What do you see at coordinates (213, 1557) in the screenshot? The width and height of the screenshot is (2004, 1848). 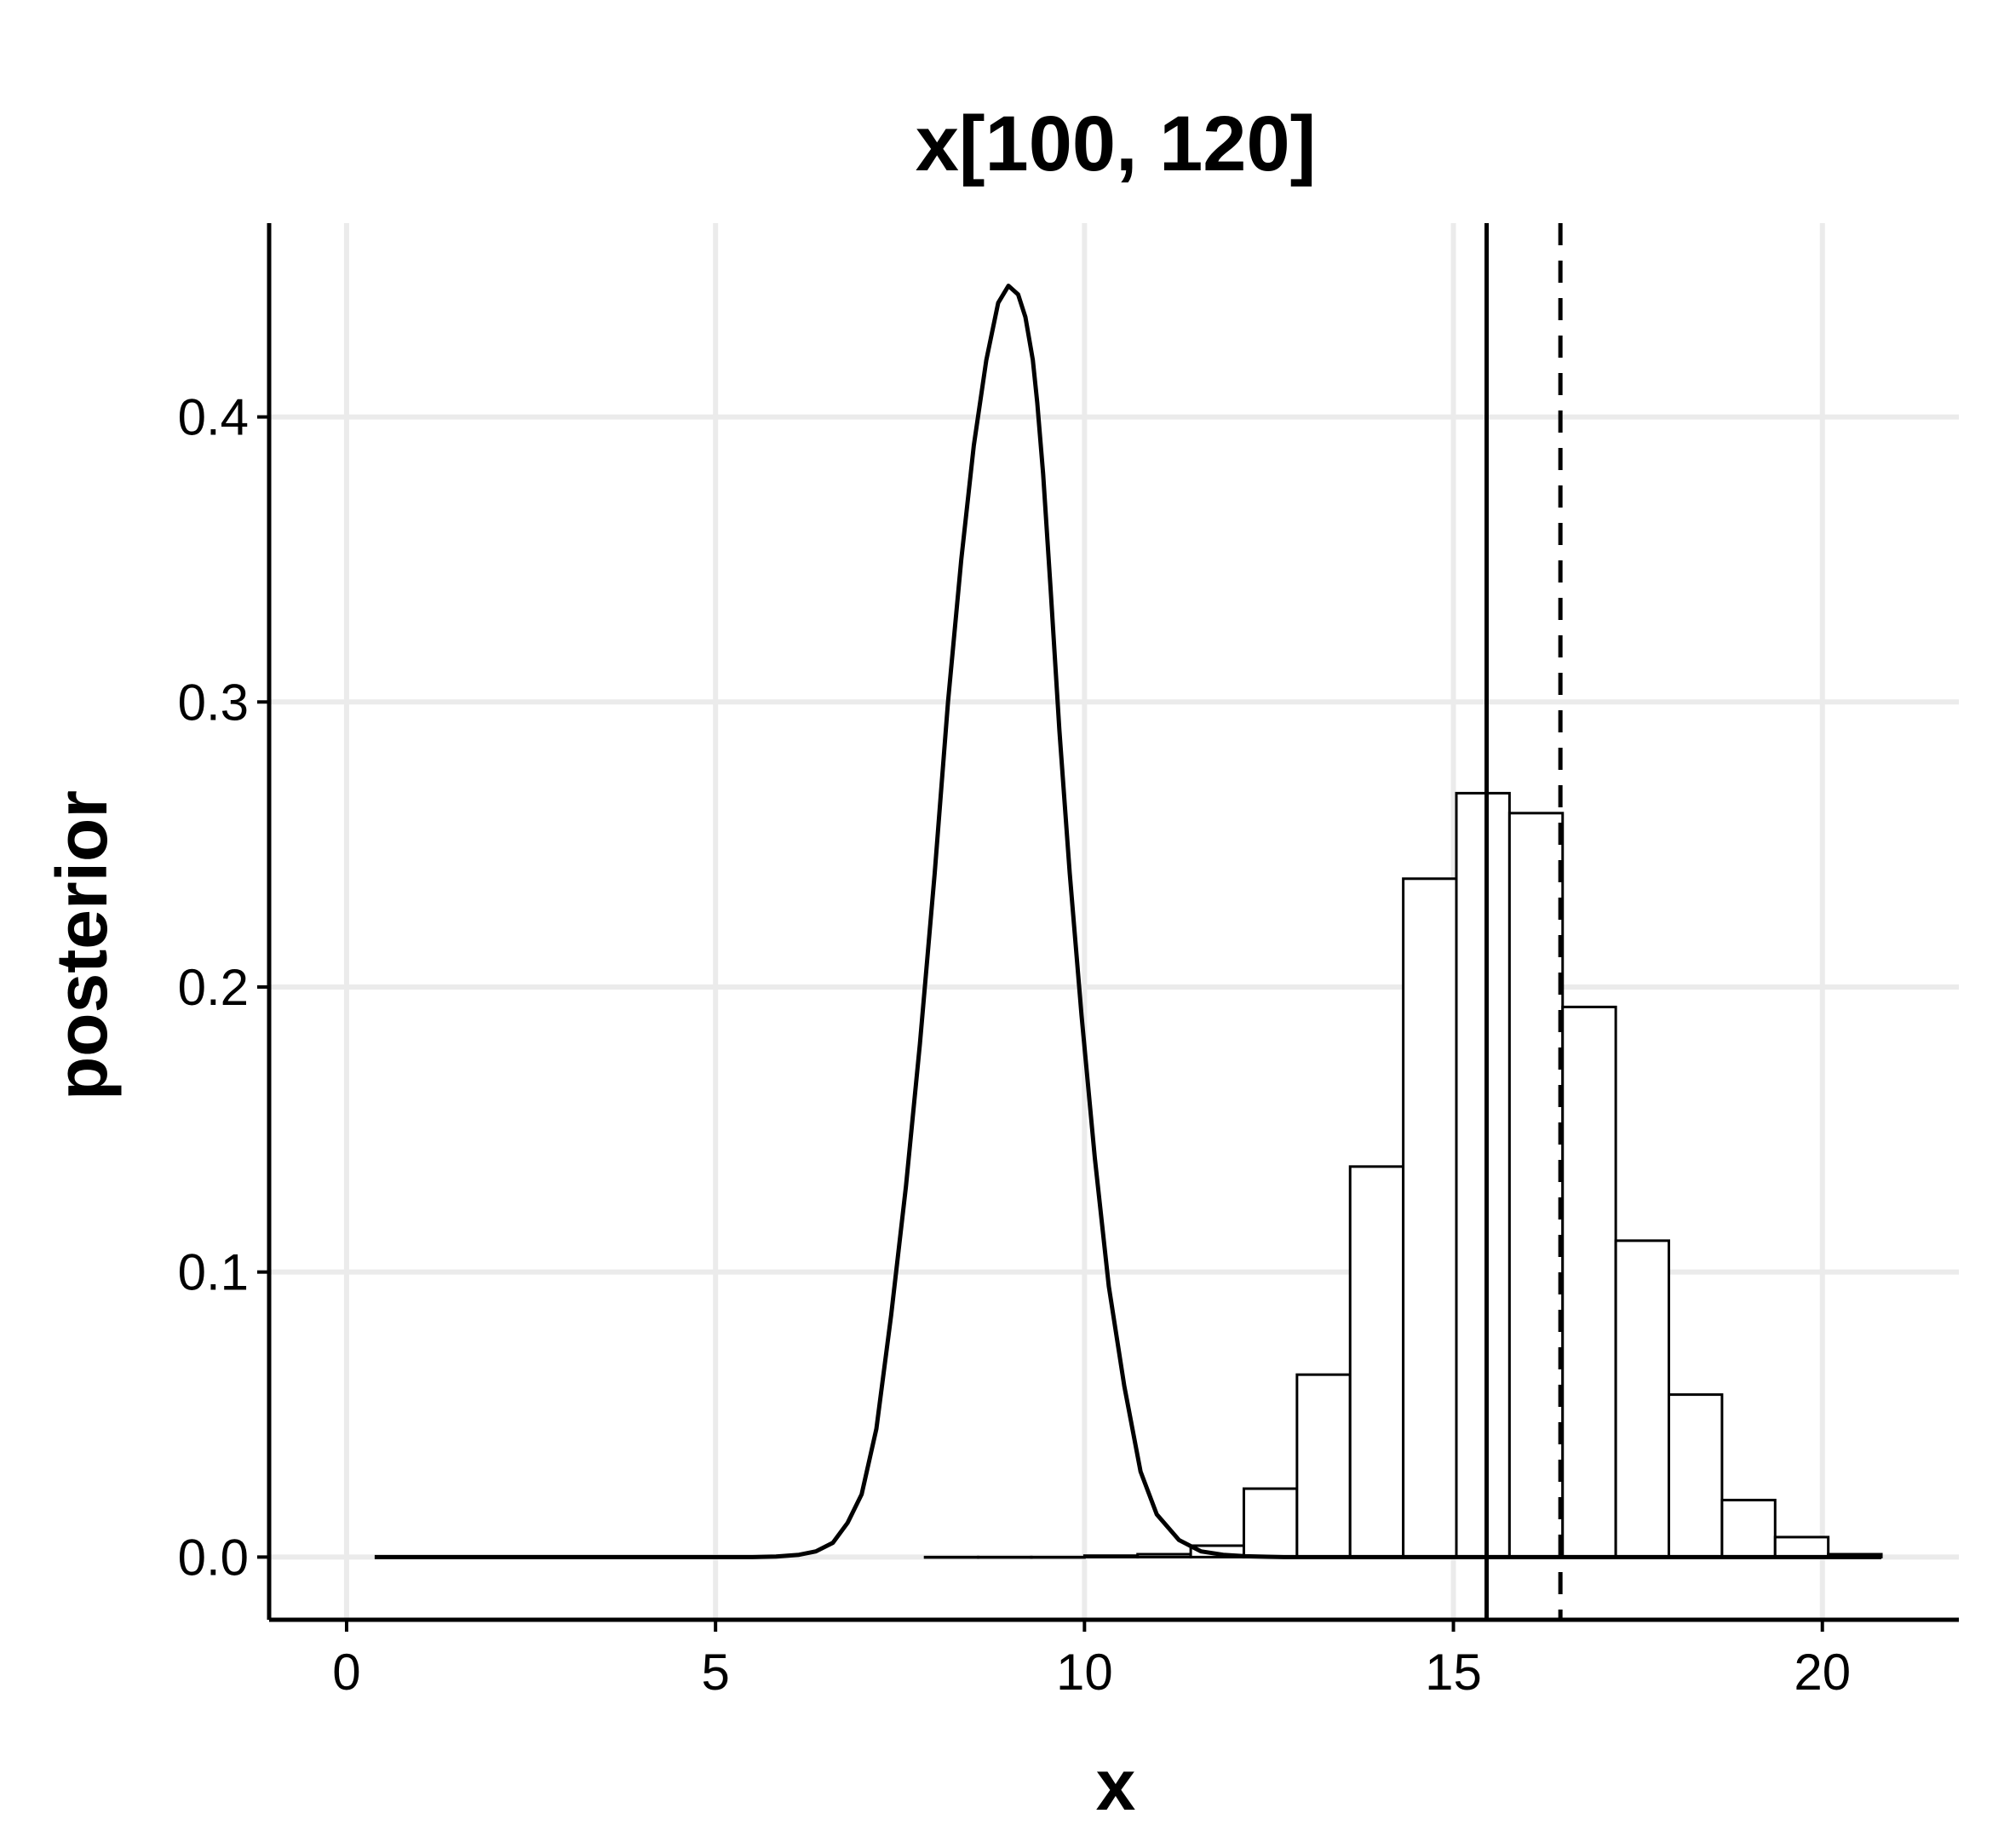 I see `y-tick-label-0: 0.0` at bounding box center [213, 1557].